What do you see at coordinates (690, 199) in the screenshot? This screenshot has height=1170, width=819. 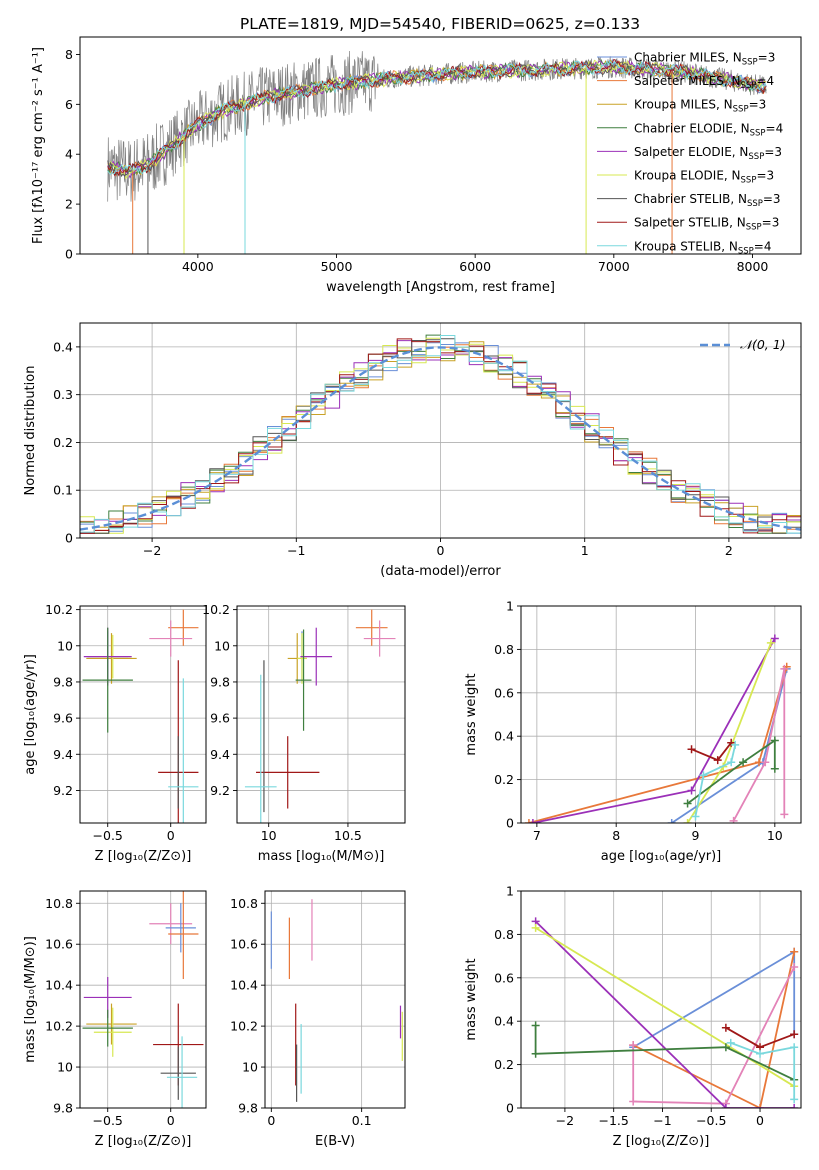 I see `legend-label: Chabrier STELIB, N` at bounding box center [690, 199].